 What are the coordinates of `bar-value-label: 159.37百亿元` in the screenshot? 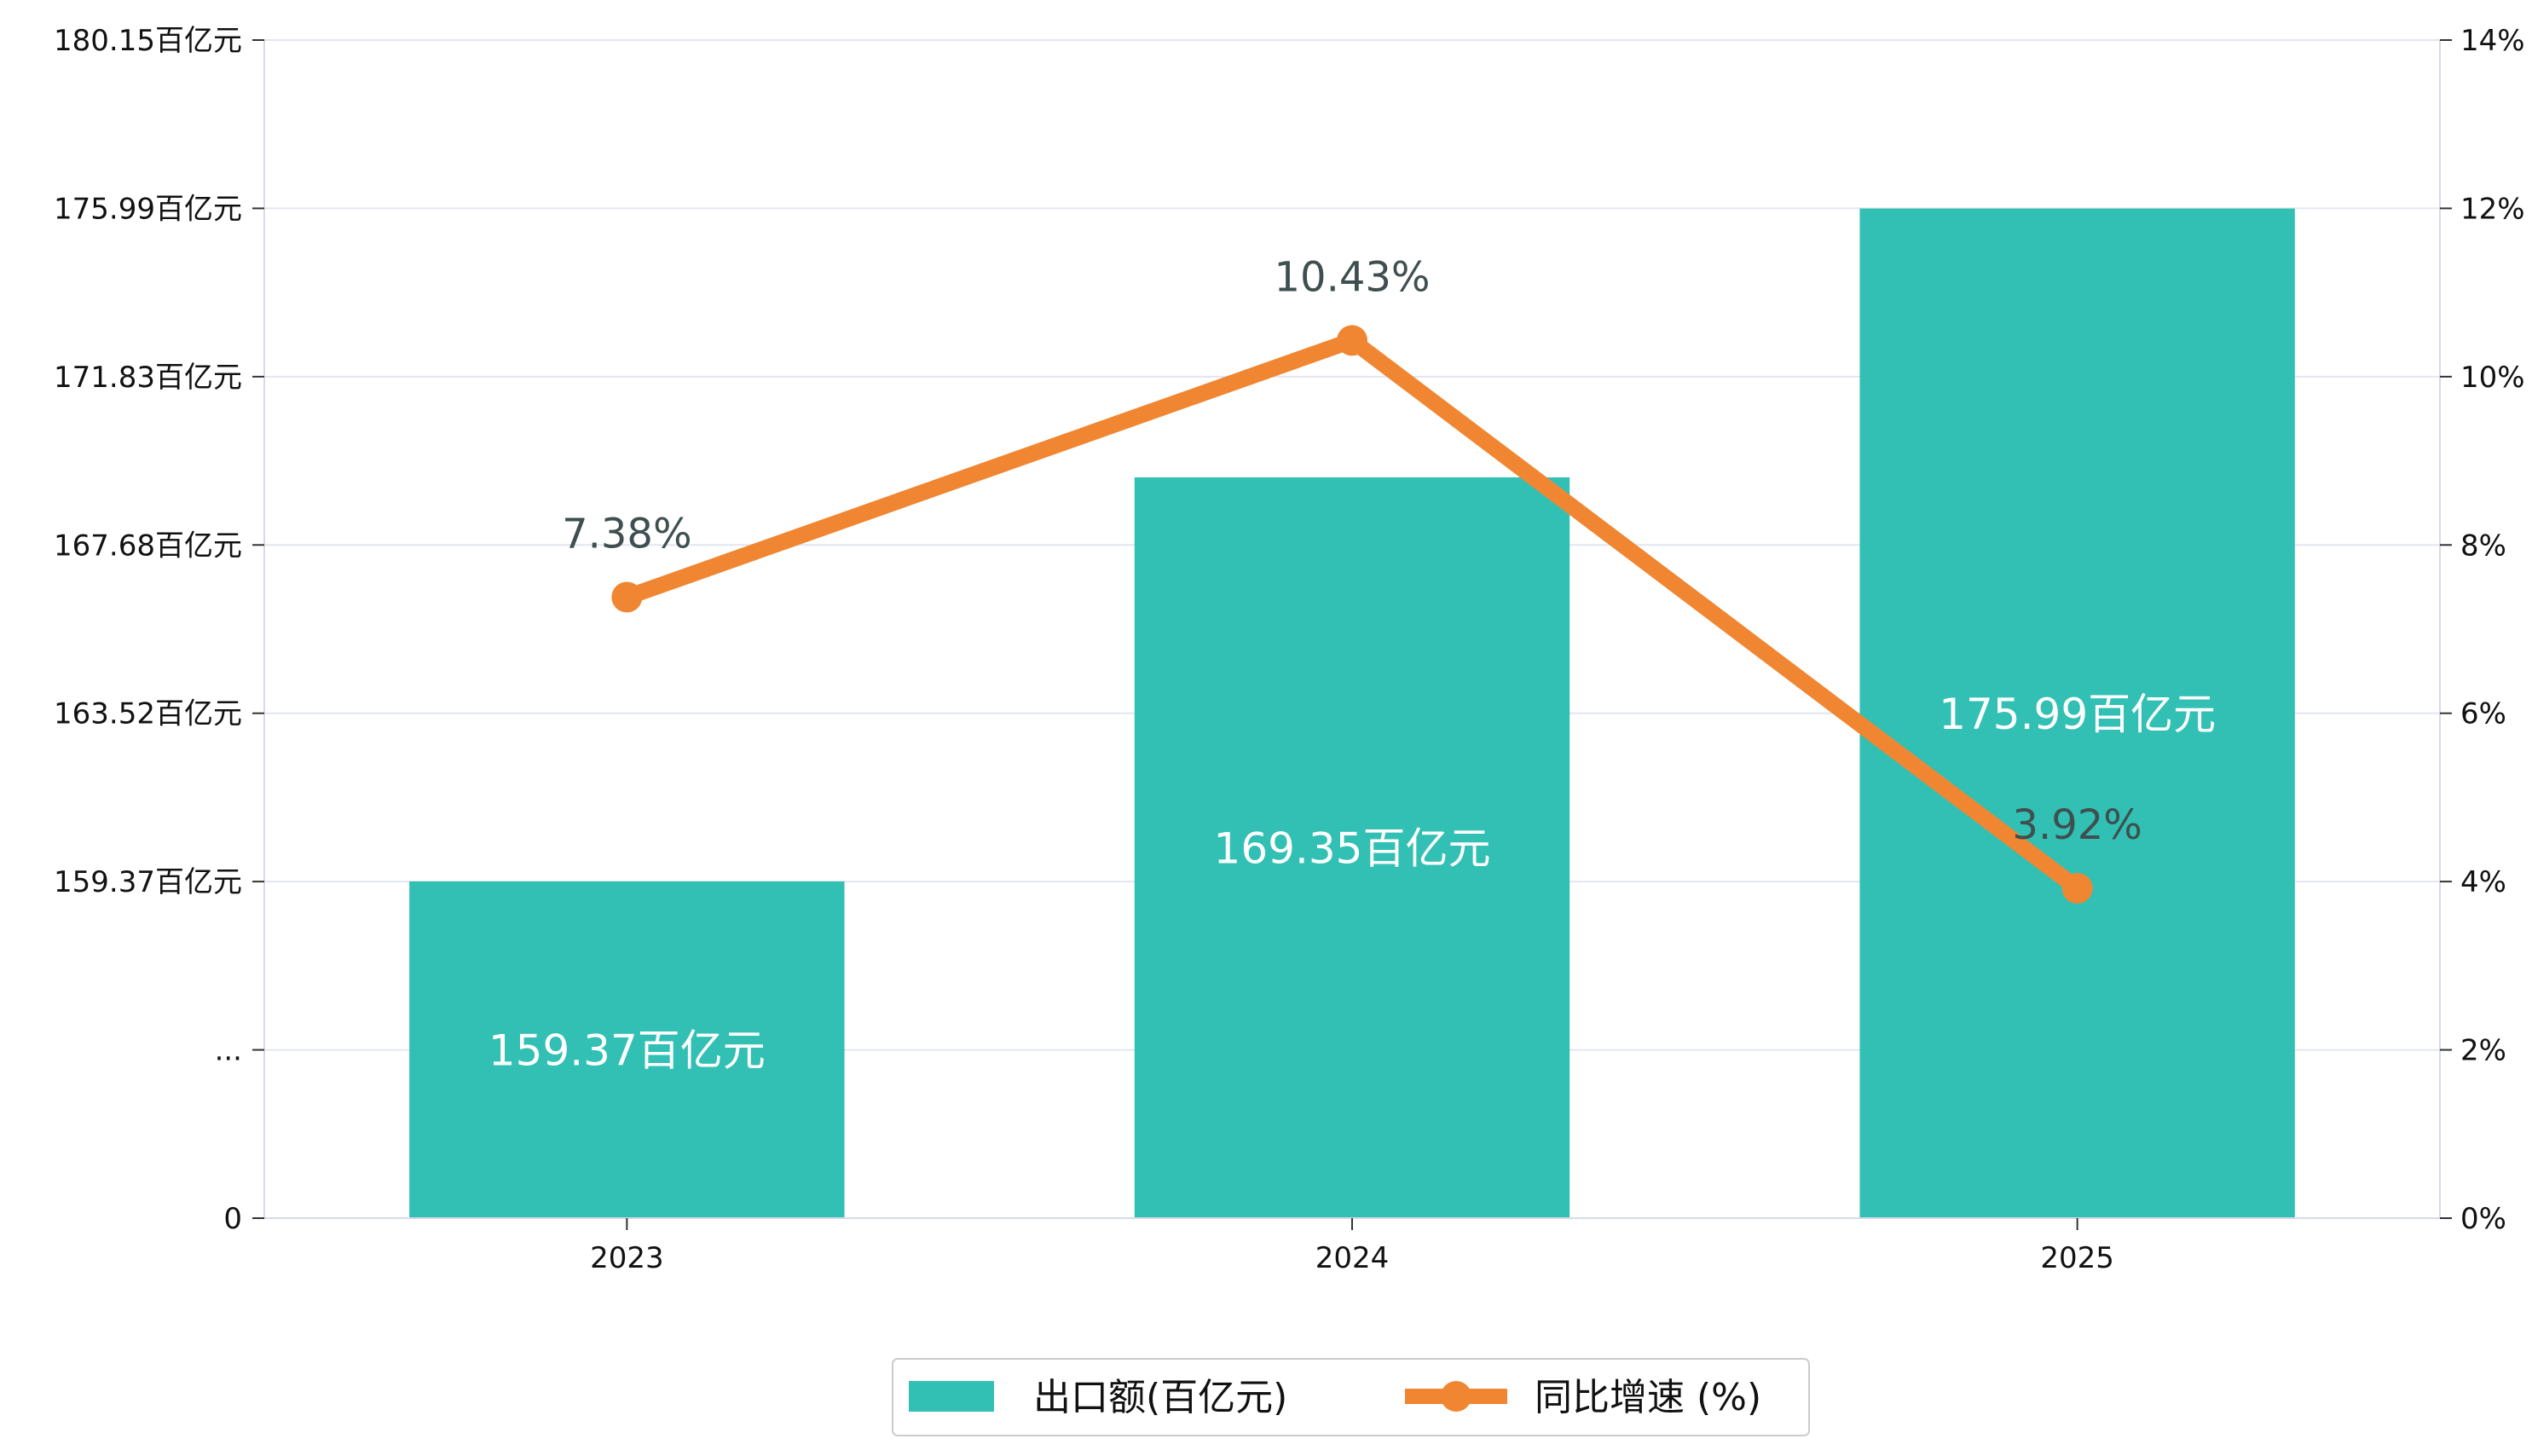 It's located at (627, 1050).